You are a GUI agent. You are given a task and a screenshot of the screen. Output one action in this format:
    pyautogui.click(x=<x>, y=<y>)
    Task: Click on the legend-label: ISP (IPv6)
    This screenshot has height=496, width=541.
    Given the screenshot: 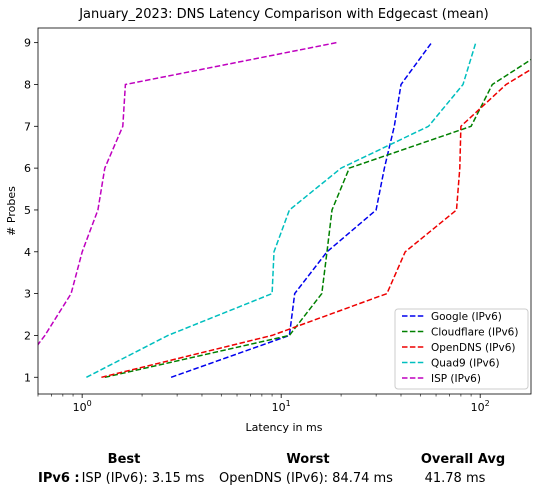 What is the action you would take?
    pyautogui.click(x=456, y=379)
    